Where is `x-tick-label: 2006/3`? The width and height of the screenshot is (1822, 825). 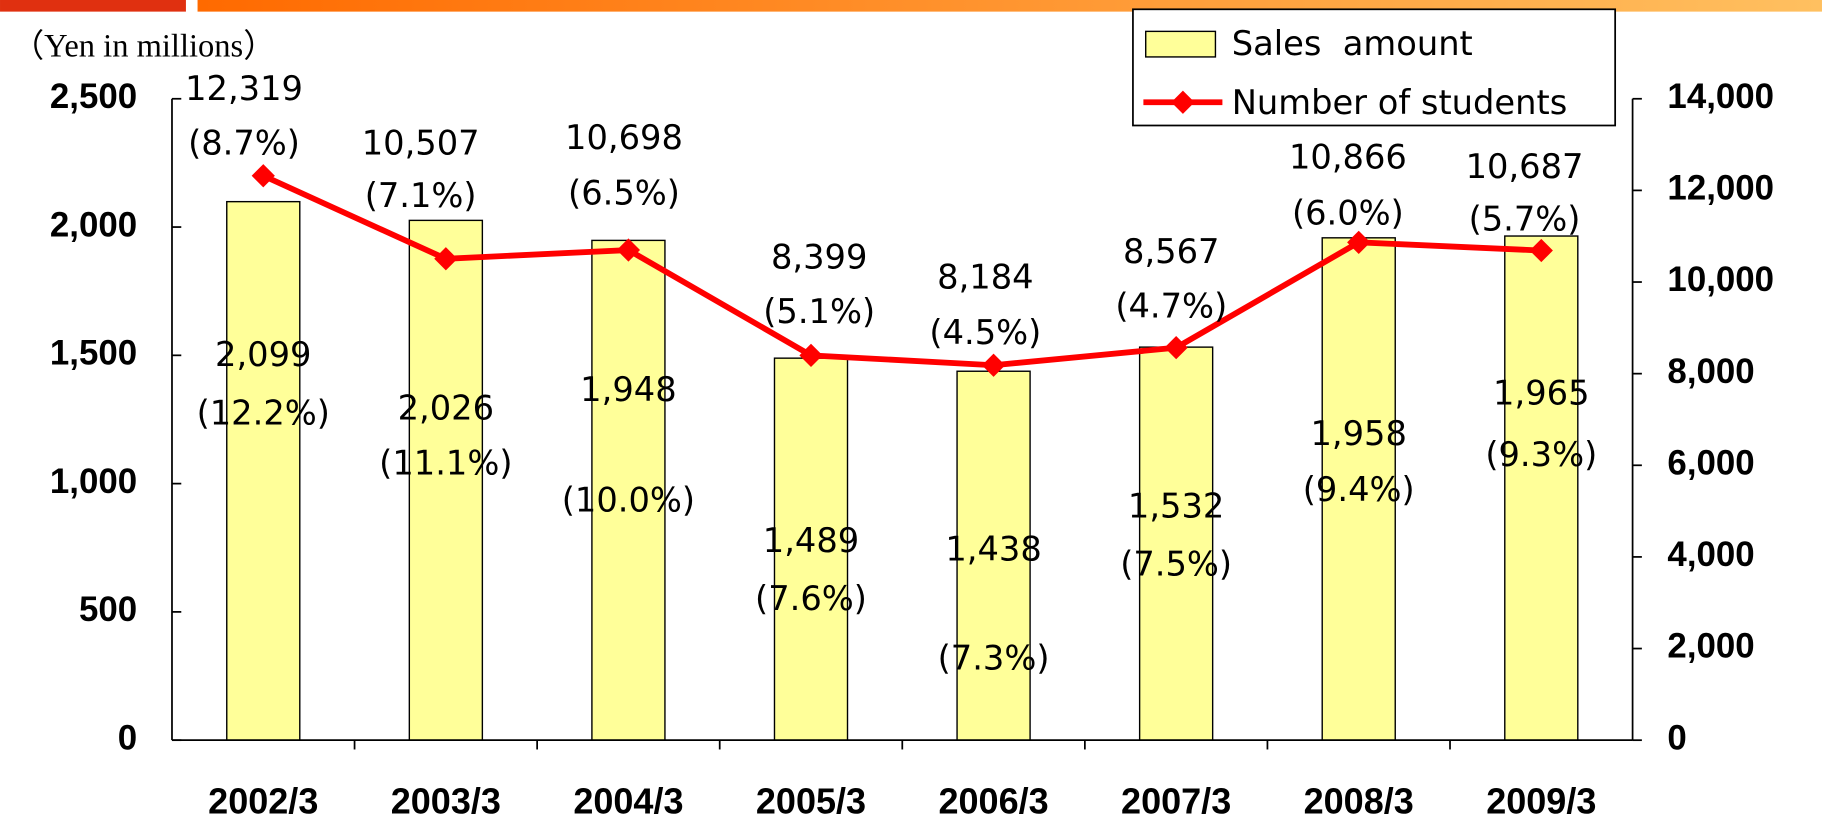 x-tick-label: 2006/3 is located at coordinates (993, 801).